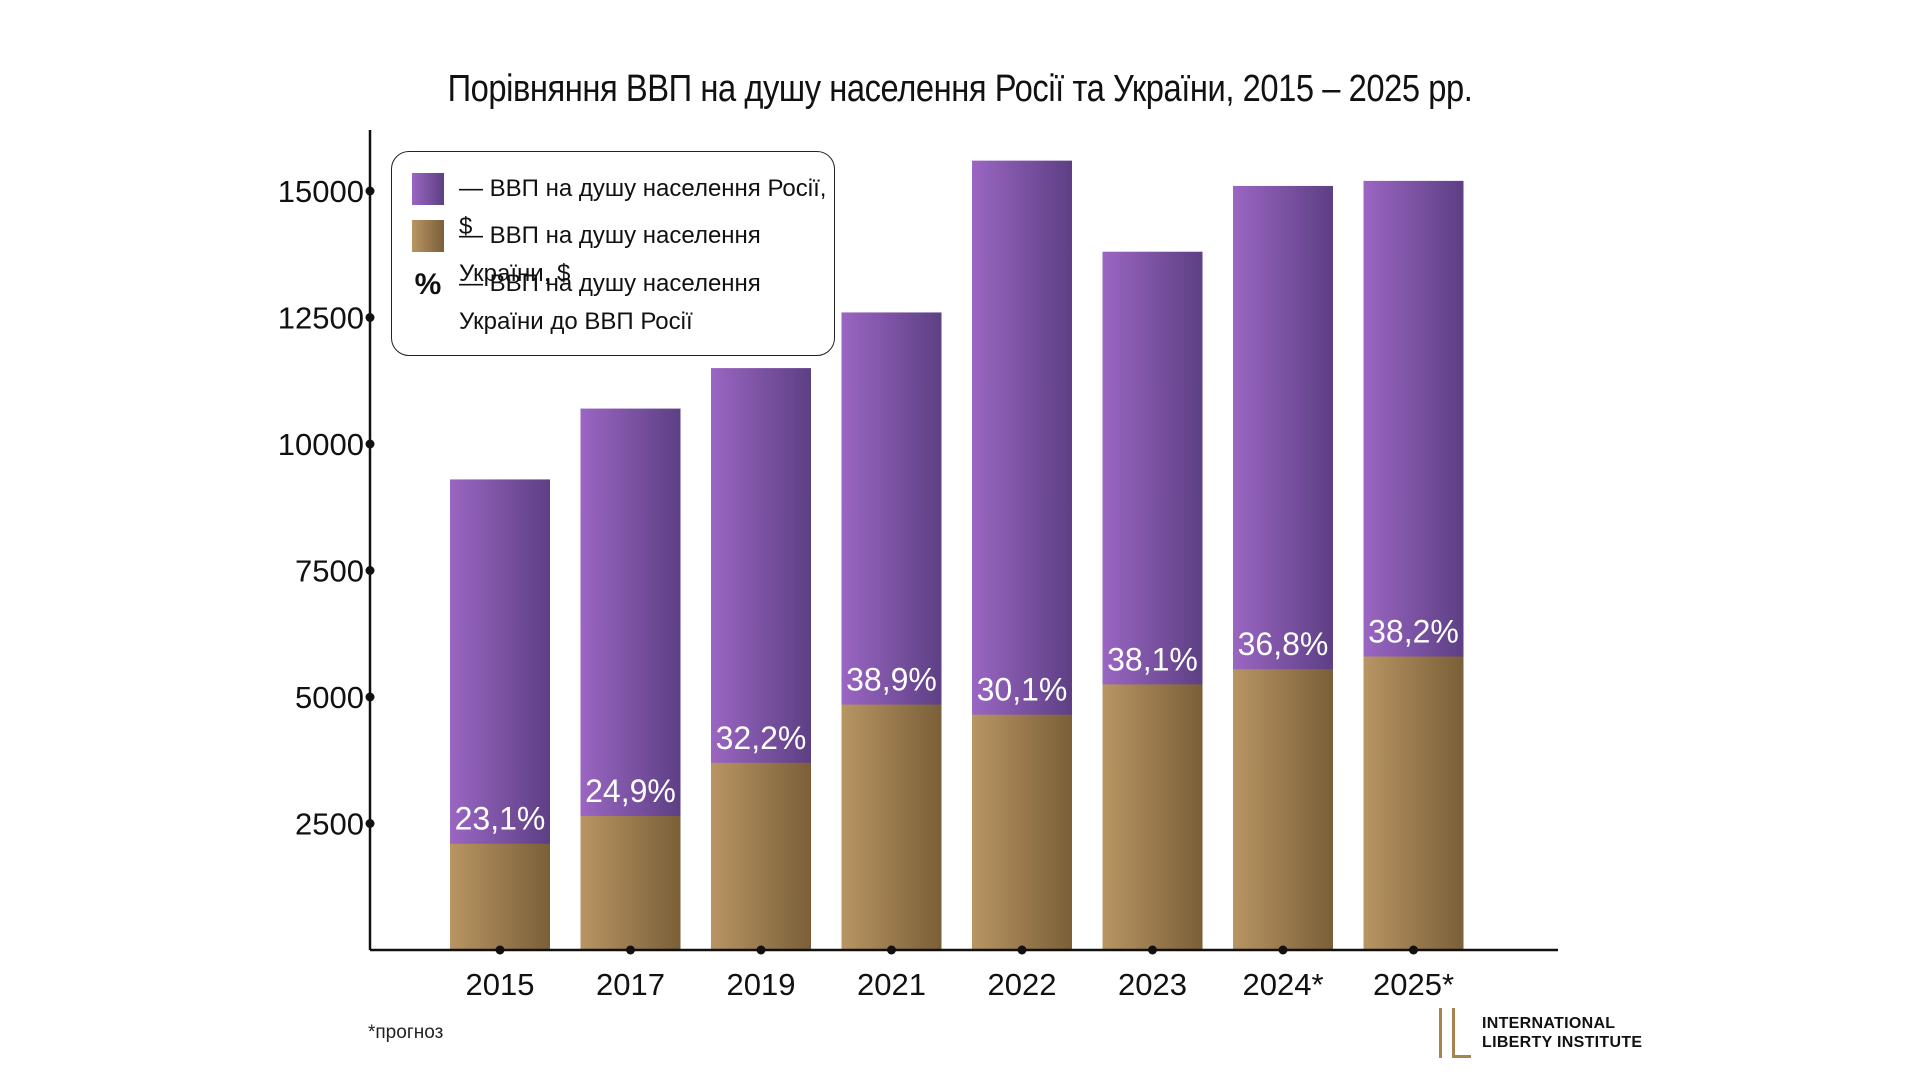  What do you see at coordinates (321, 444) in the screenshot?
I see `y-tick-label-3: 10000` at bounding box center [321, 444].